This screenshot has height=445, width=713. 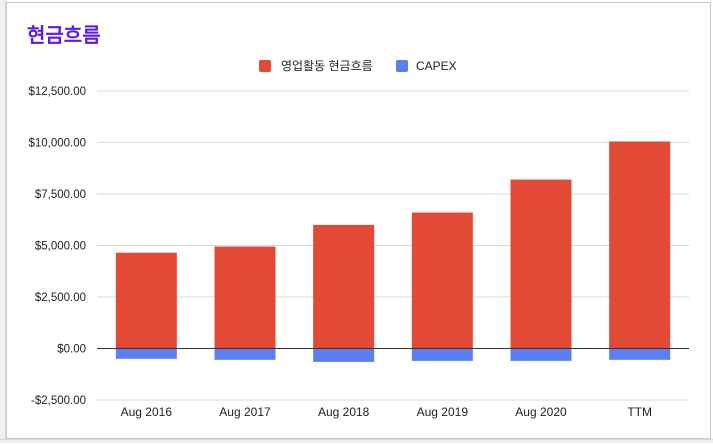 I want to click on legend-label-0: 영업활동 현금흐름, so click(x=327, y=66).